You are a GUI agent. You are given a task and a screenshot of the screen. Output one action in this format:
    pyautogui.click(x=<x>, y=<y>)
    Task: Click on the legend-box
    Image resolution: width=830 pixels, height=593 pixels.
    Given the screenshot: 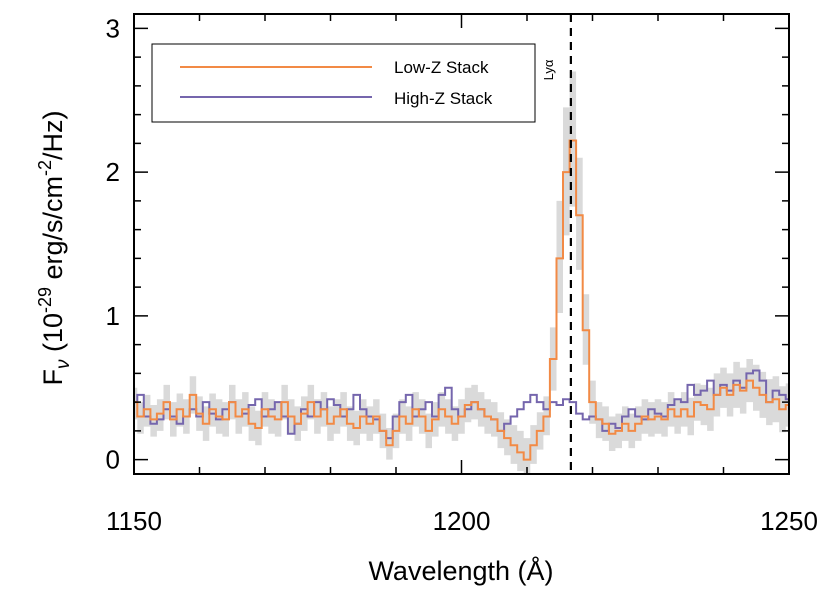 What is the action you would take?
    pyautogui.click(x=343, y=83)
    